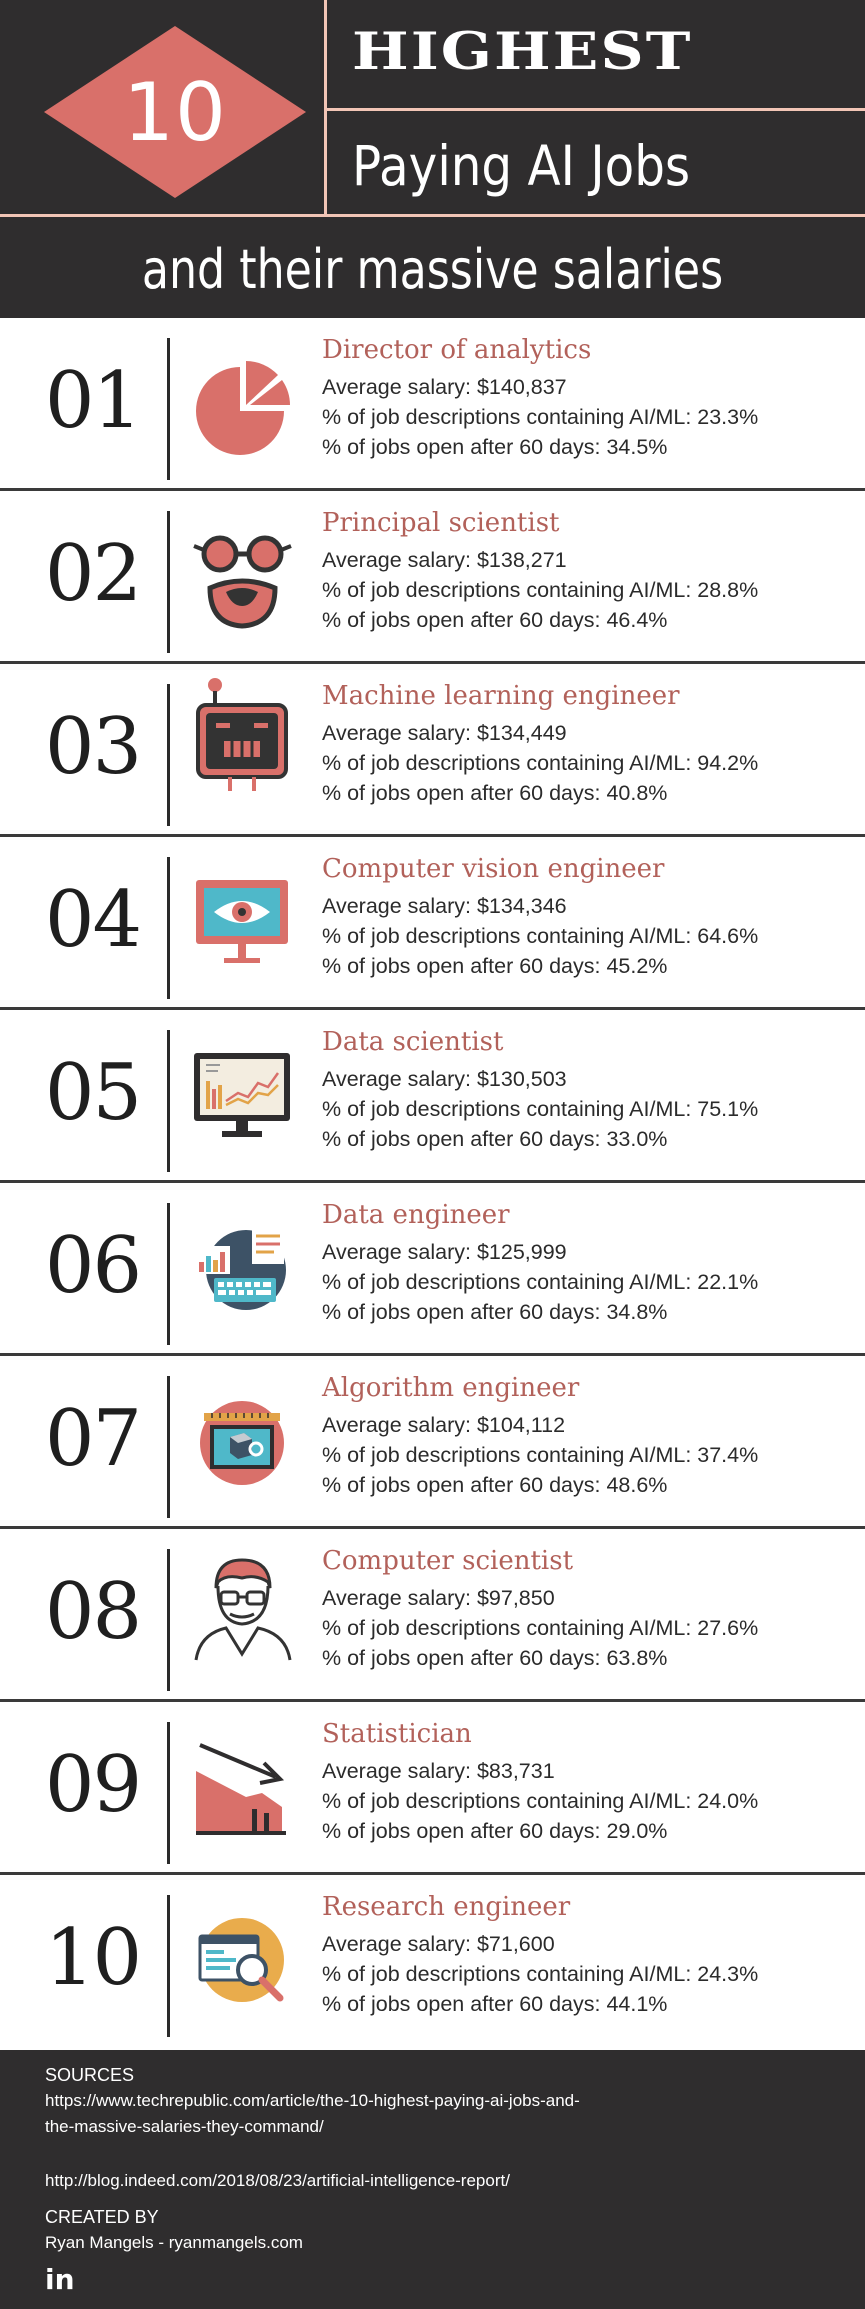  What do you see at coordinates (397, 1734) in the screenshot?
I see `job-title: Statistician` at bounding box center [397, 1734].